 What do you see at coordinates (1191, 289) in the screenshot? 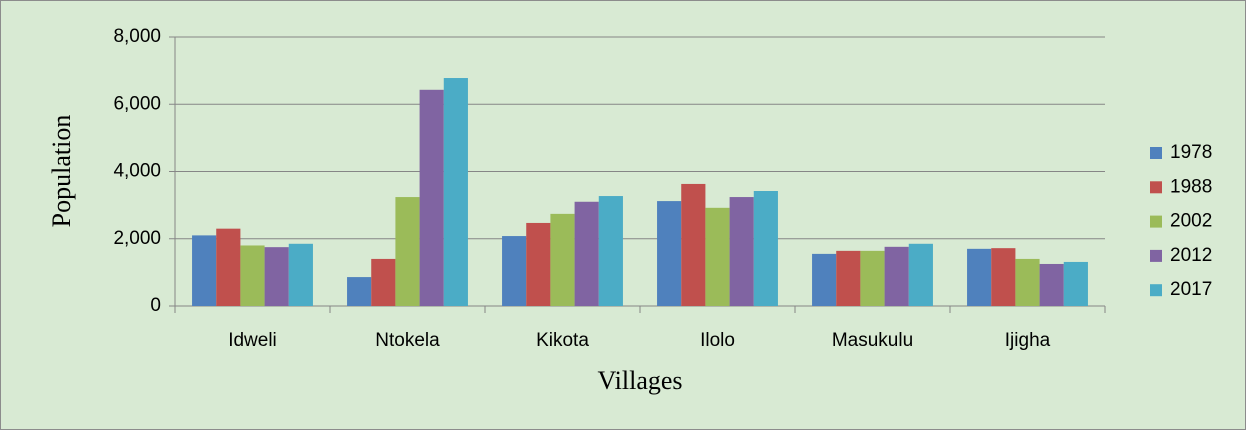
I see `legend-label: 2017` at bounding box center [1191, 289].